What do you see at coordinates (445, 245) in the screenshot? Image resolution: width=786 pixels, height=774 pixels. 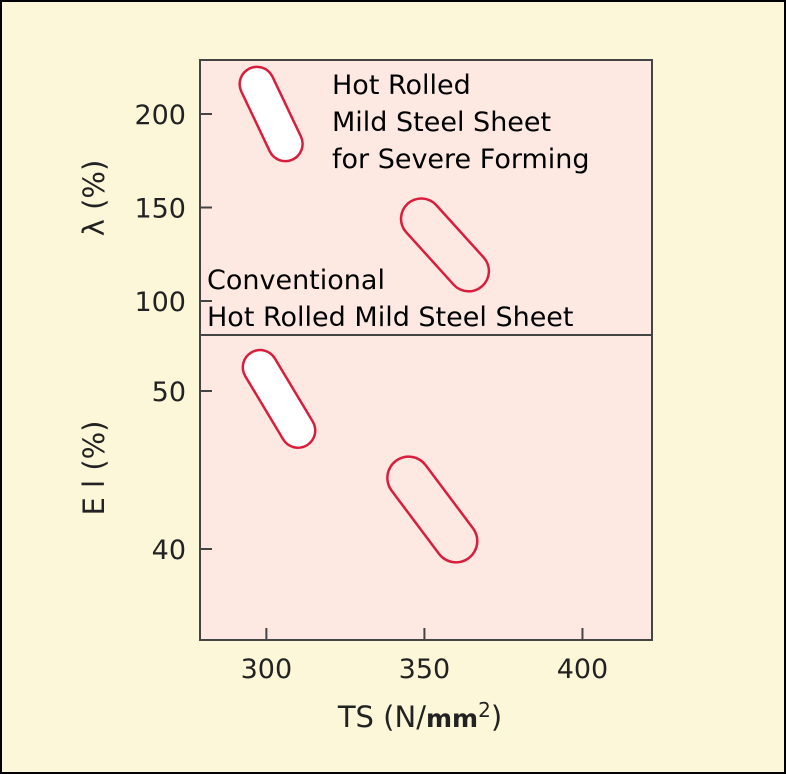 I see `lambda-region-1-fill` at bounding box center [445, 245].